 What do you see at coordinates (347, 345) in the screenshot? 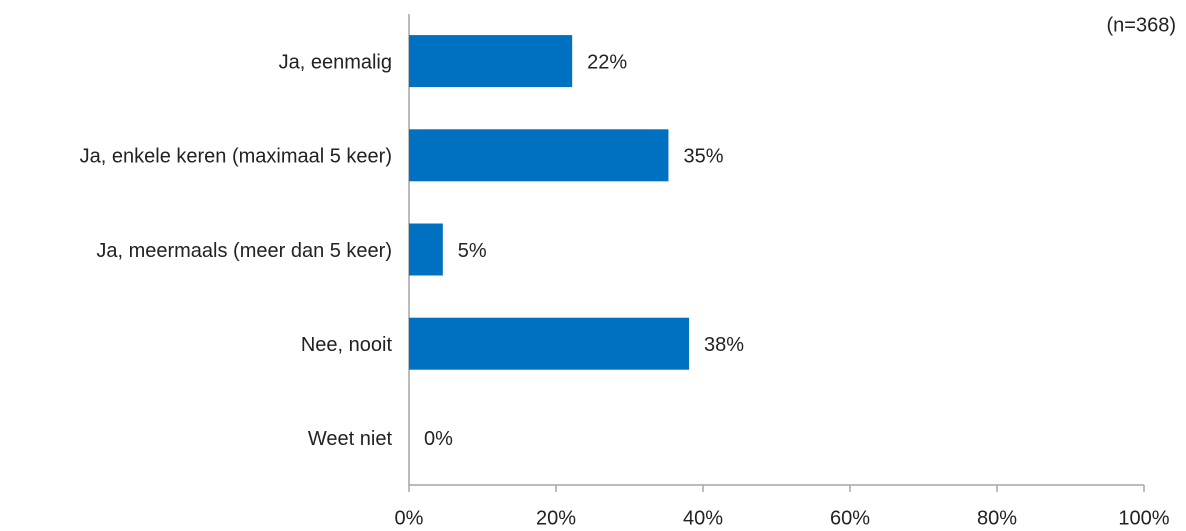
I see `y-tick-label: Nee, nooit` at bounding box center [347, 345].